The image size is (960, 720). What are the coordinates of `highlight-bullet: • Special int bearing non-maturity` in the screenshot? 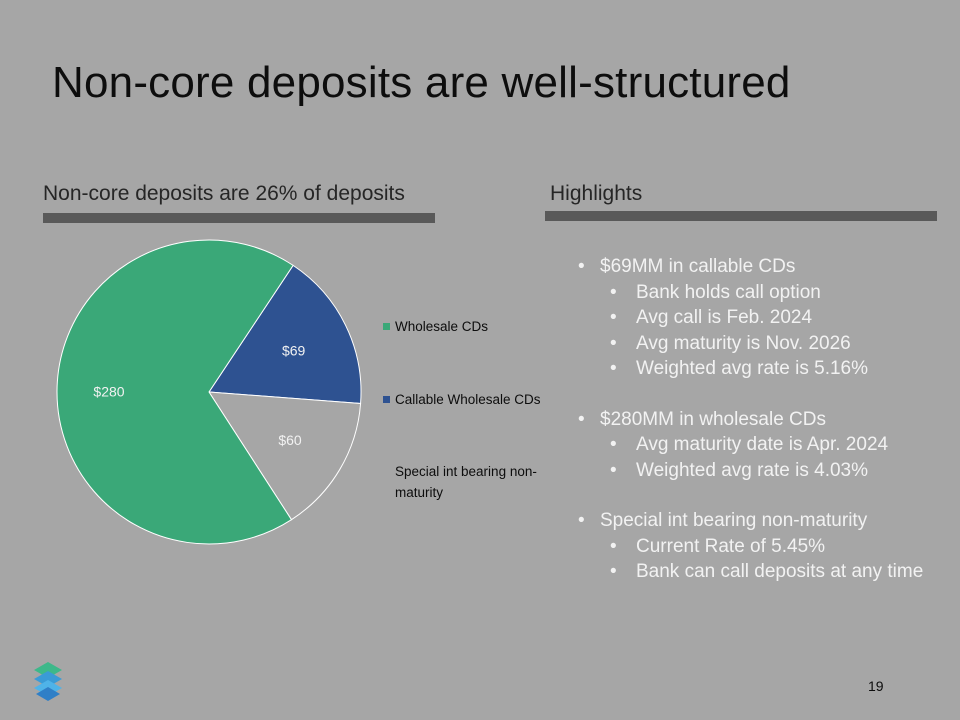 It's located at (758, 521).